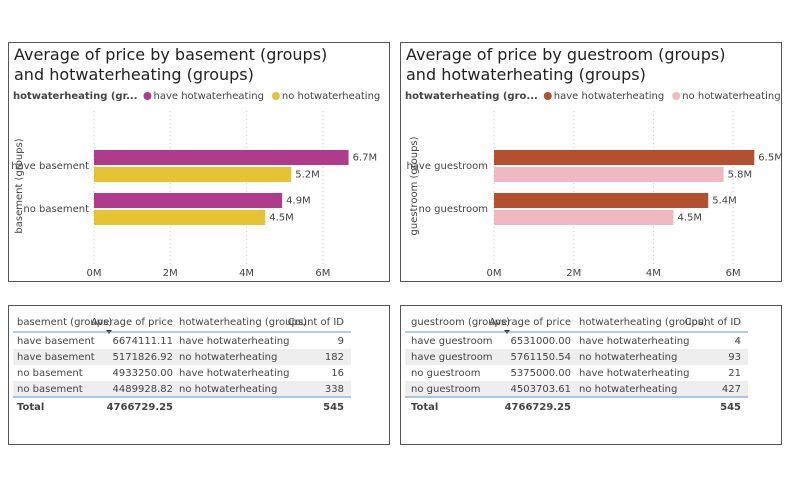 This screenshot has width=800, height=500. Describe the element at coordinates (334, 357) in the screenshot. I see `table-cell: 182` at that location.